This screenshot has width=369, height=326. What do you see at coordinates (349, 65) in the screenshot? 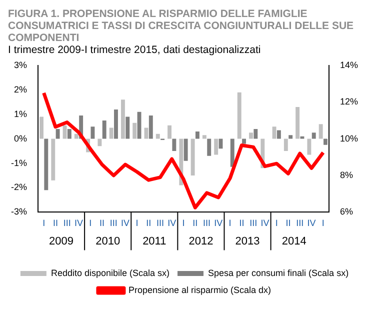
I see `y2-tick-label: 14%` at bounding box center [349, 65].